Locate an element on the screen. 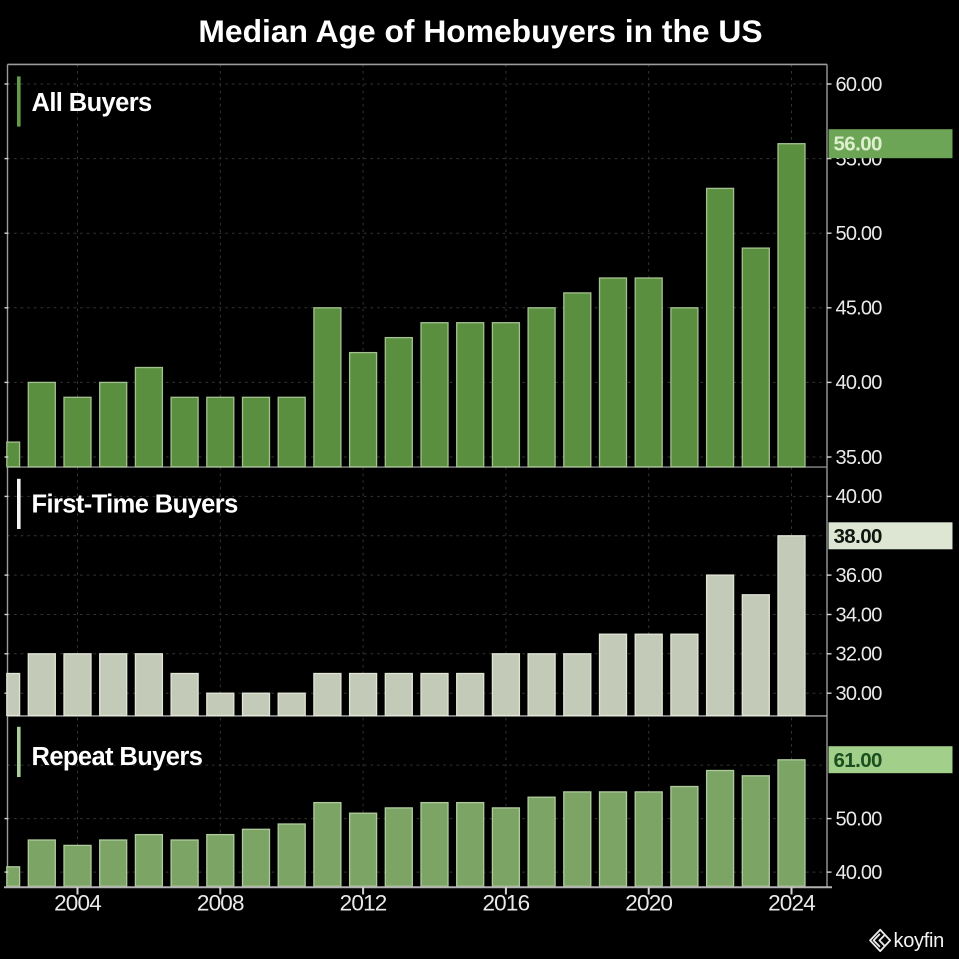 The width and height of the screenshot is (959, 959). svg-text: 35.00 is located at coordinates (859, 458).